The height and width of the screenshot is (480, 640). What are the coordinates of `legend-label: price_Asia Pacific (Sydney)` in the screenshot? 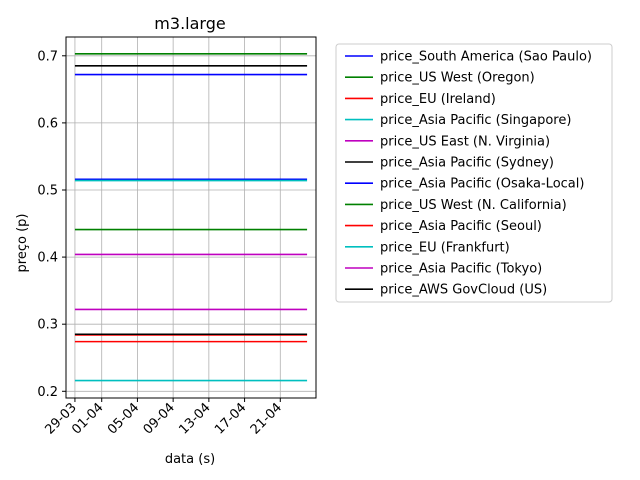 It's located at (467, 163).